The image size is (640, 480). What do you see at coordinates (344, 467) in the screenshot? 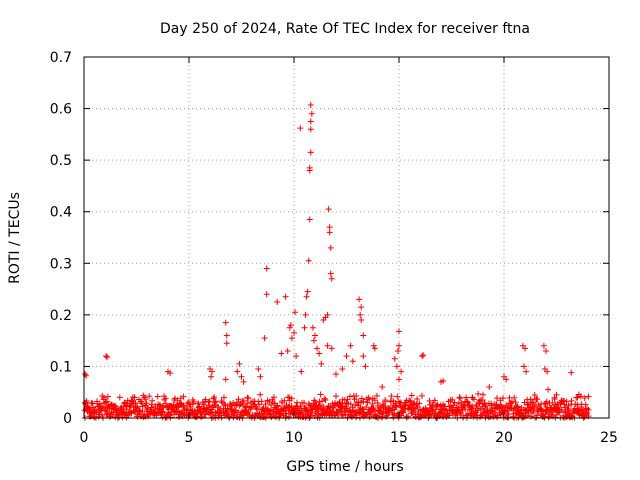
I see `x-axis-label: GPS time / hours` at bounding box center [344, 467].